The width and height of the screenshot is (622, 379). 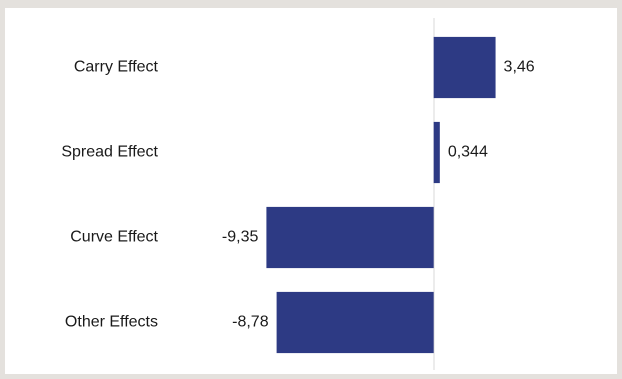 What do you see at coordinates (468, 152) in the screenshot?
I see `value-label: 0,344` at bounding box center [468, 152].